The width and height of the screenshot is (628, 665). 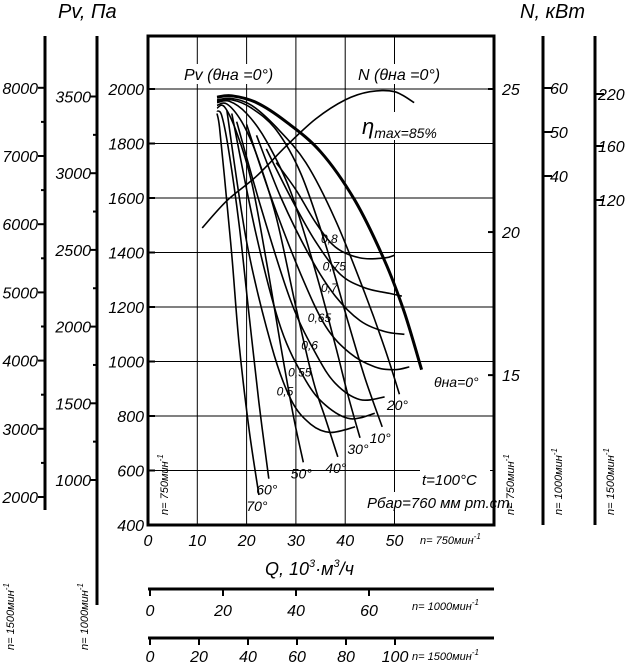 What do you see at coordinates (358, 449) in the screenshot?
I see `series-label: 30°` at bounding box center [358, 449].